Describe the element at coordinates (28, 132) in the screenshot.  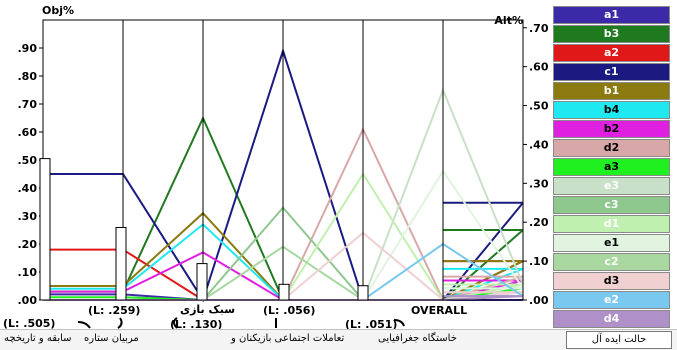
I see `left-tick-label: .60` at that location.